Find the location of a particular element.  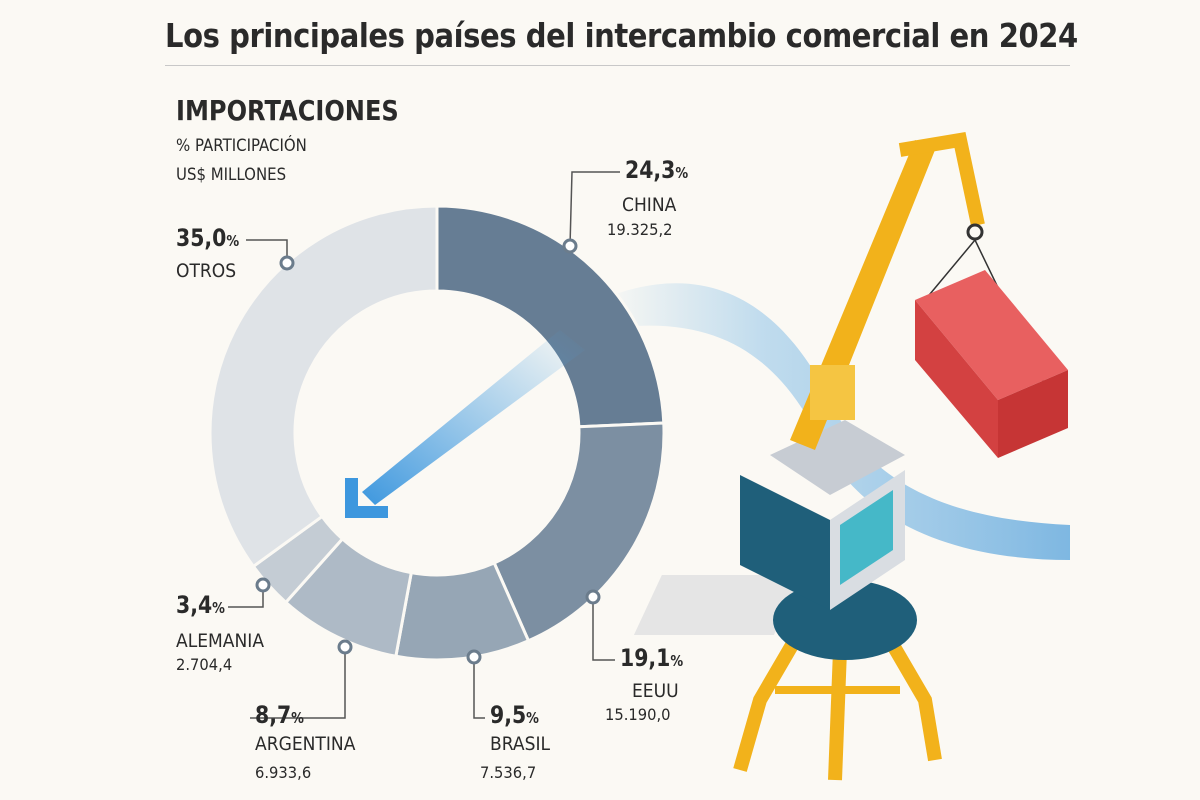

percent-label-china: 24,3% is located at coordinates (656, 170).